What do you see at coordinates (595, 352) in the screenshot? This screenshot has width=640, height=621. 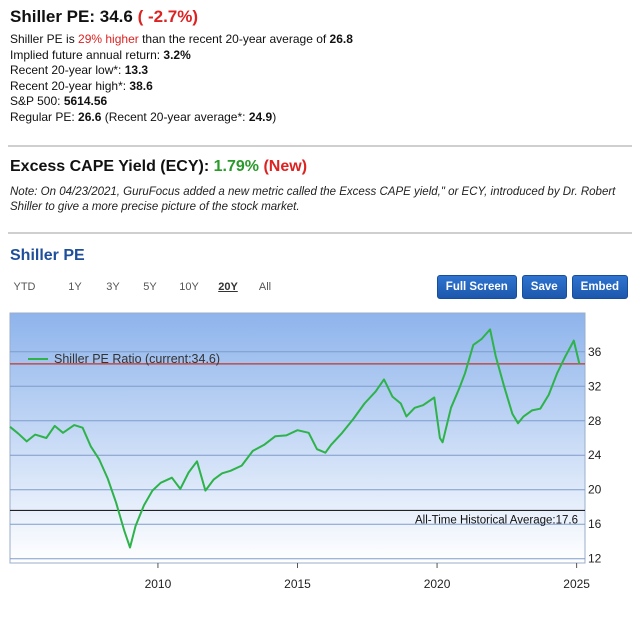 I see `y-tick-label: 36` at bounding box center [595, 352].